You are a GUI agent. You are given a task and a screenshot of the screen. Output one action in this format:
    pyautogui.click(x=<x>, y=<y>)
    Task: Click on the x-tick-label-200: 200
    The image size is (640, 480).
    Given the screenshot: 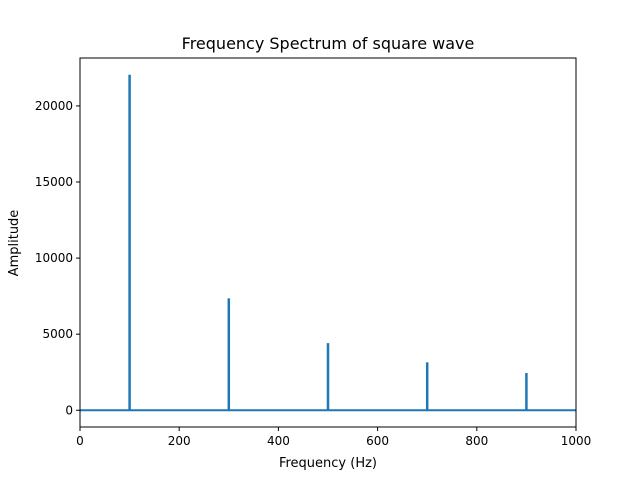 What is the action you would take?
    pyautogui.click(x=179, y=441)
    